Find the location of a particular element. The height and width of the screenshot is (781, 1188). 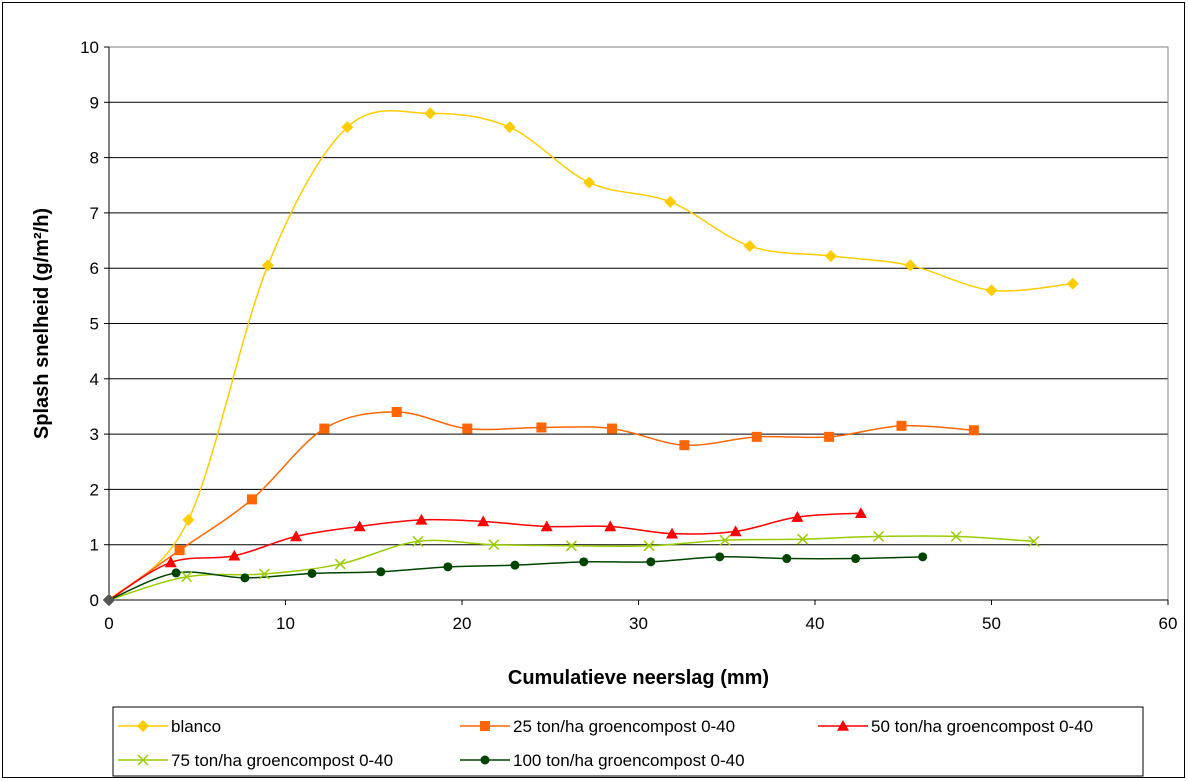

y-tick-label: 7 is located at coordinates (94, 213).